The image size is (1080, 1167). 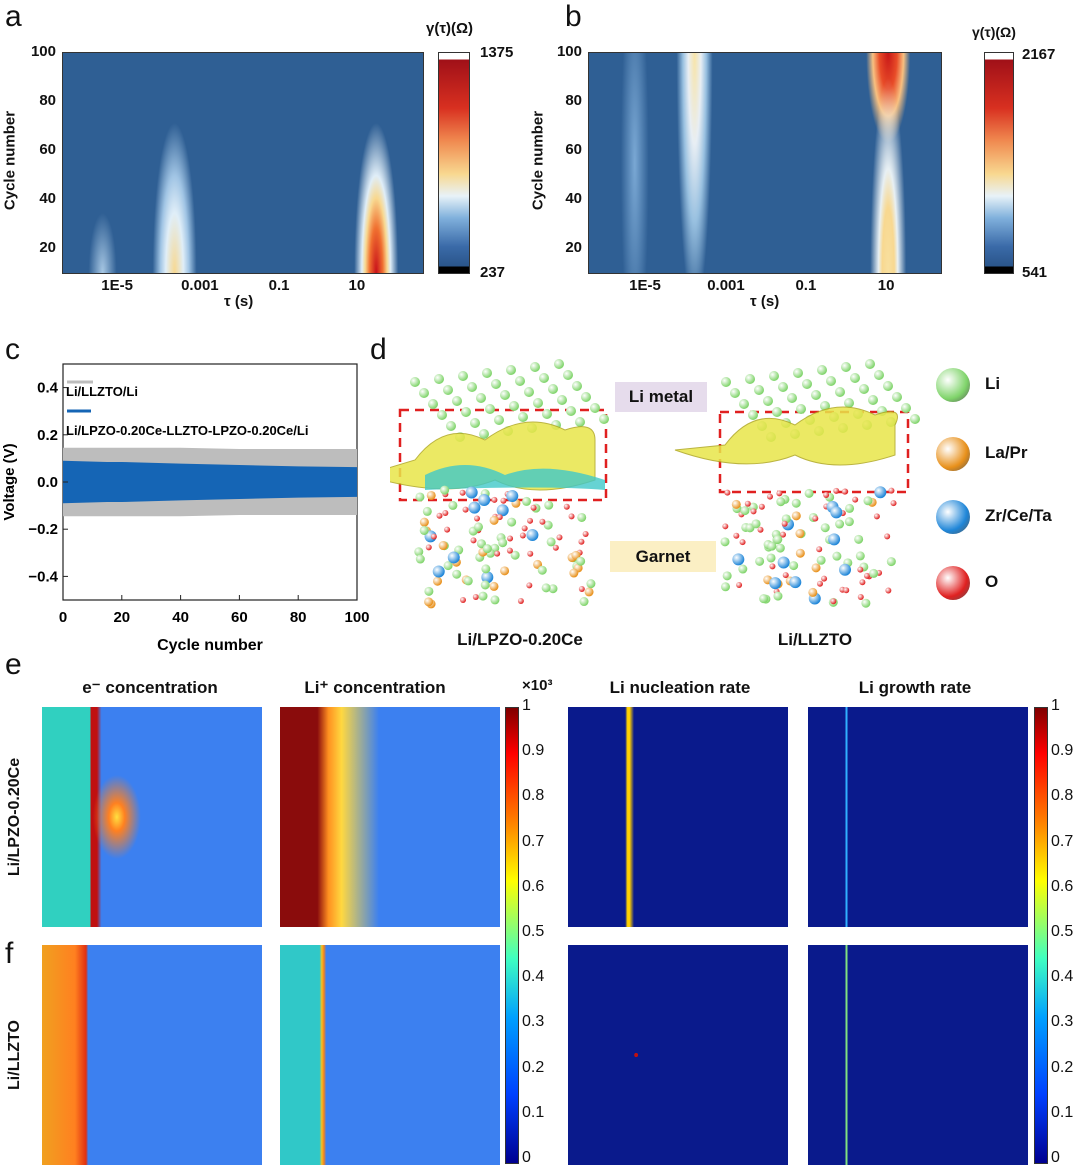 What do you see at coordinates (994, 32) in the screenshot?
I see `colorbar-title-b: γ(τ)(Ω)` at bounding box center [994, 32].